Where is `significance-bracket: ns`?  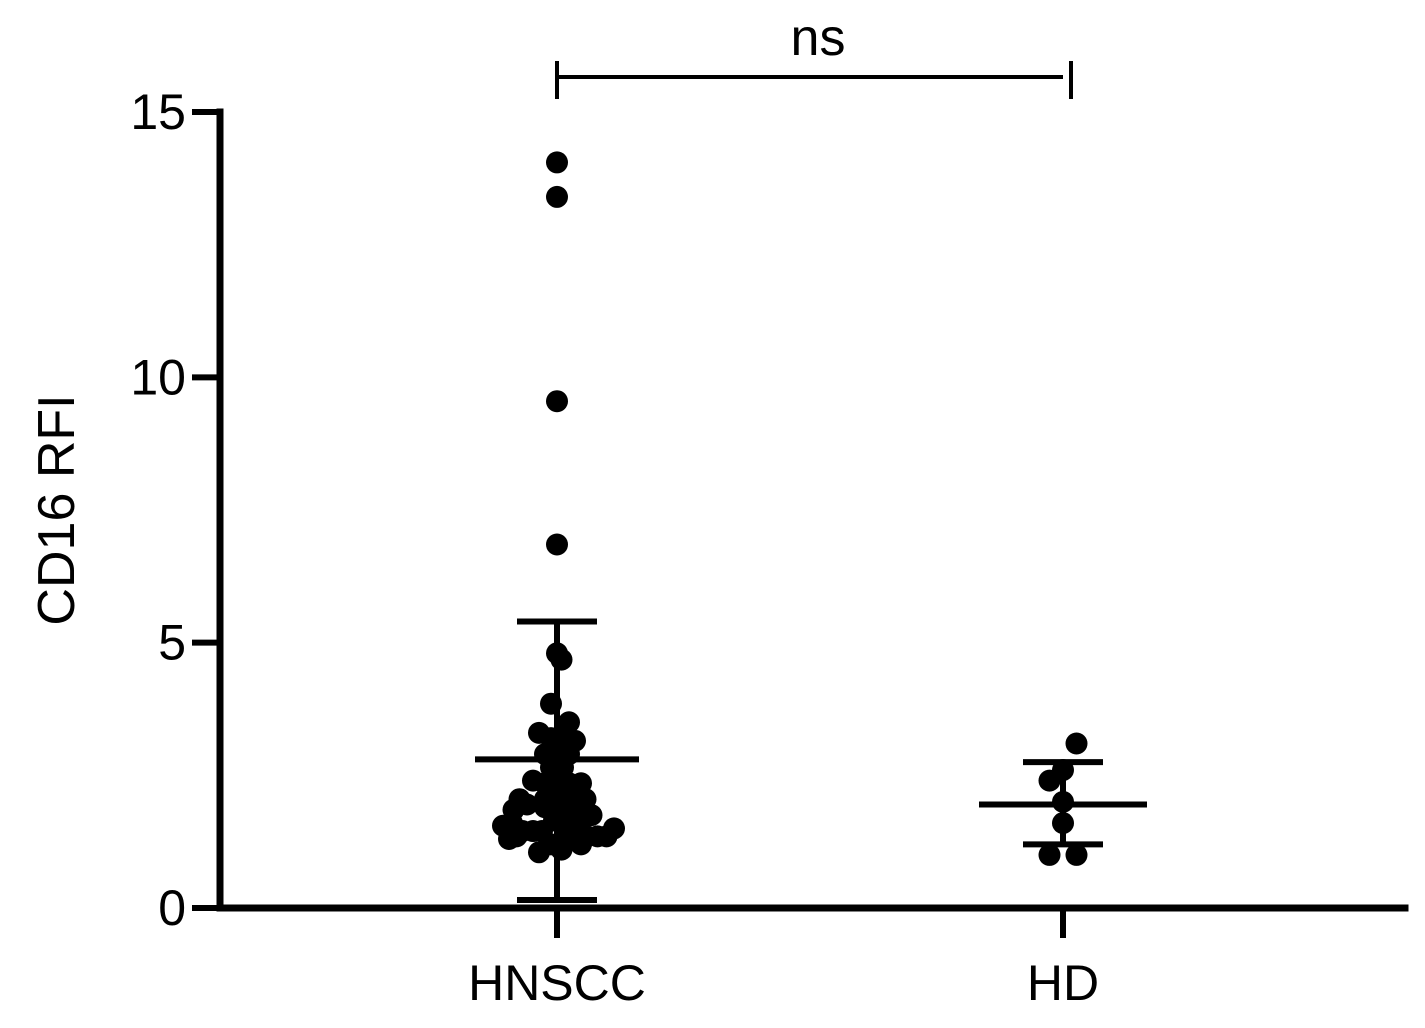 significance-bracket: ns is located at coordinates (814, 54).